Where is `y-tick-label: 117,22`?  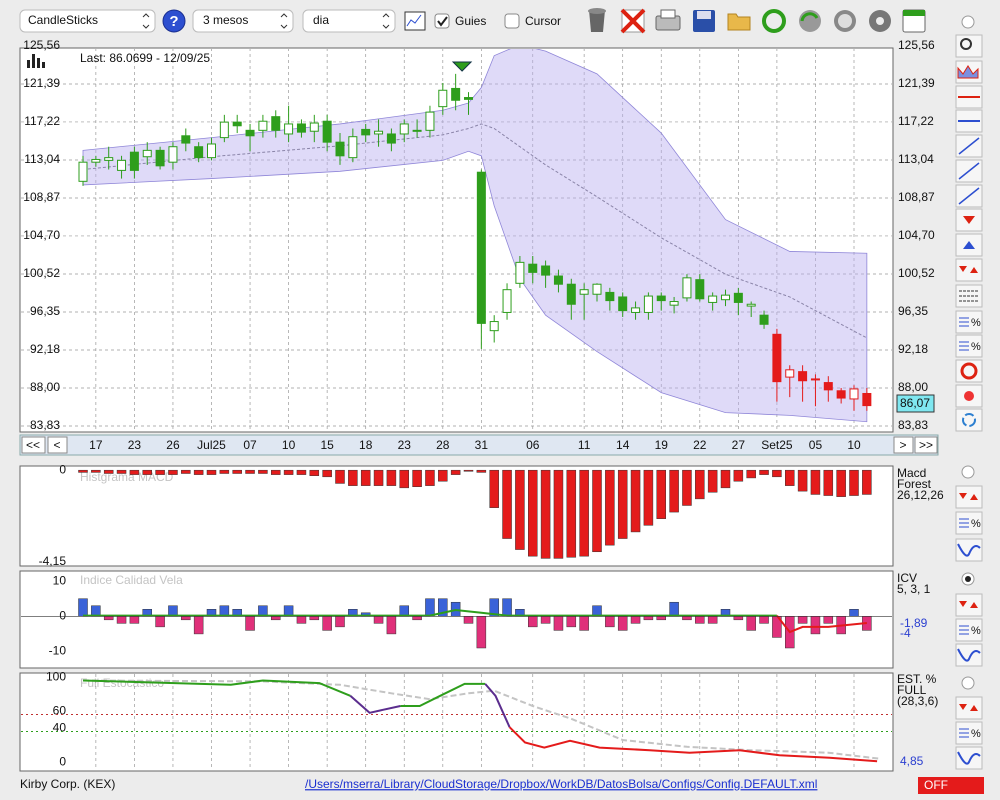
y-tick-label: 117,22 is located at coordinates (42, 121).